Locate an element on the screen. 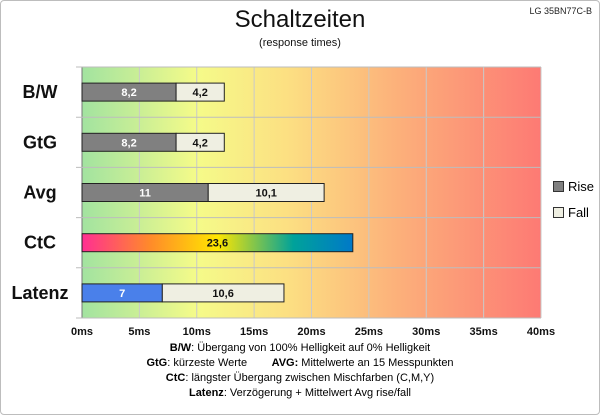  fall-value-label: 10,1 is located at coordinates (265, 194).